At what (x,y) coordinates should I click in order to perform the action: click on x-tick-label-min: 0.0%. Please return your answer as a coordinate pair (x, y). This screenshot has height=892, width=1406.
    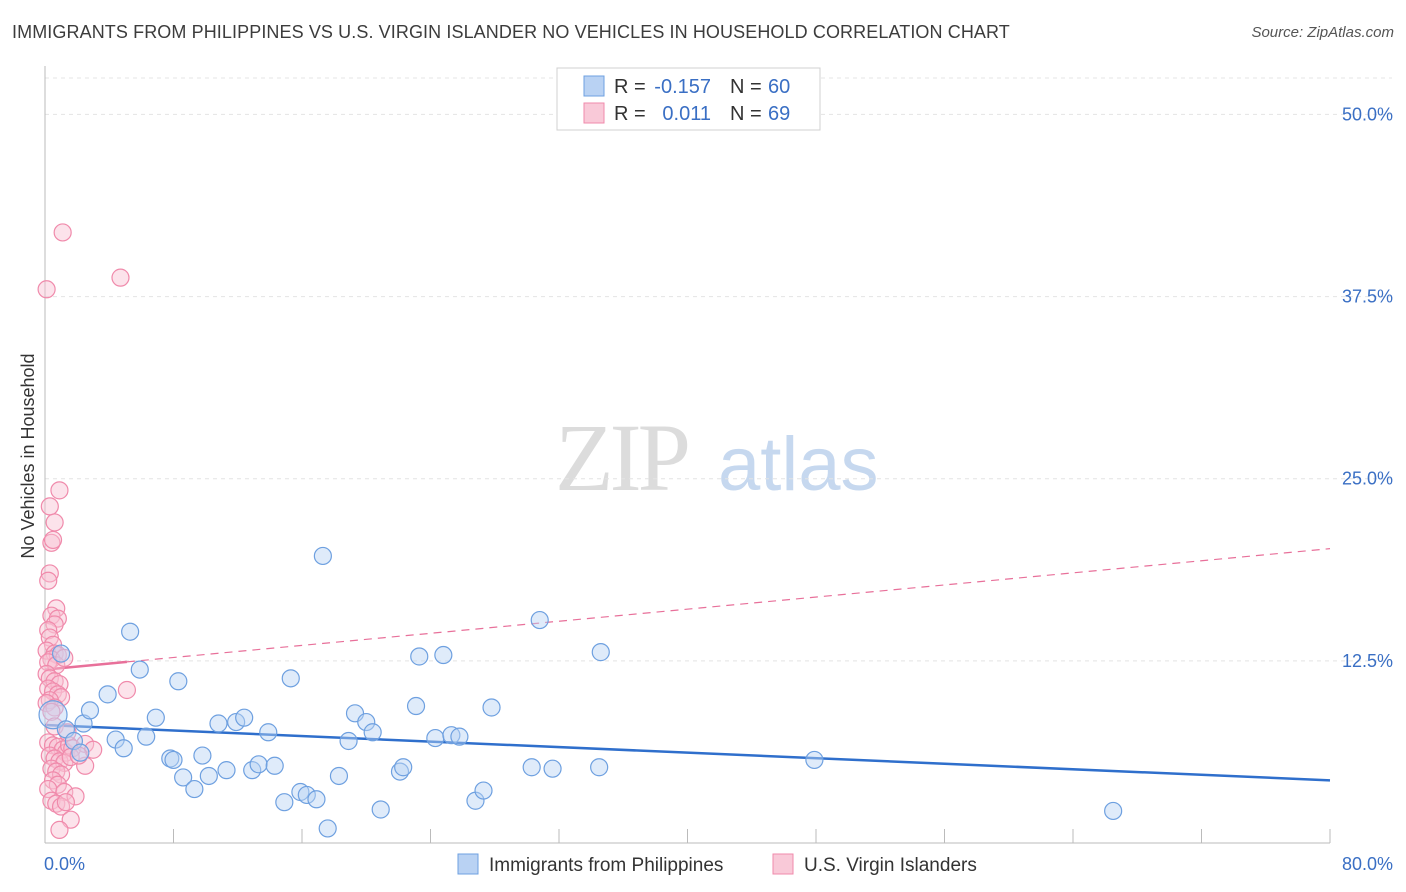
    Looking at the image, I should click on (64, 864).